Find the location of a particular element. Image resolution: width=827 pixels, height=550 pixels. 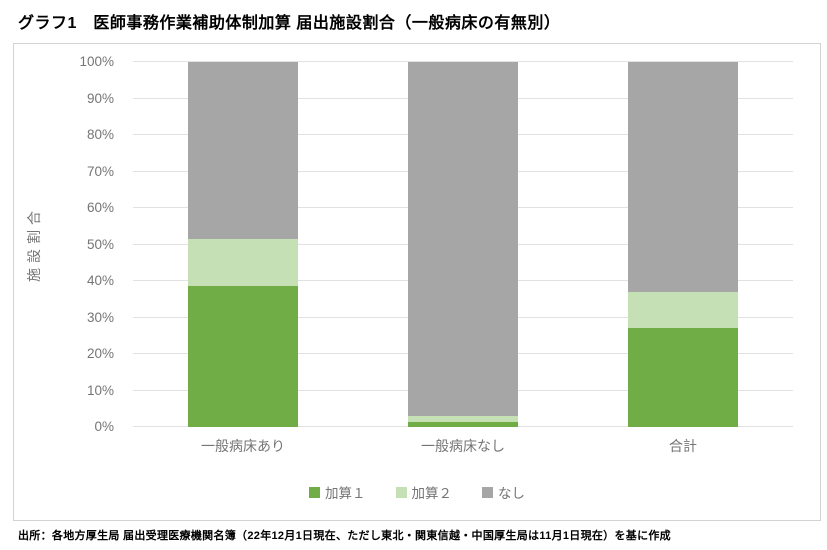

legend-label: 加算２ is located at coordinates (432, 493).